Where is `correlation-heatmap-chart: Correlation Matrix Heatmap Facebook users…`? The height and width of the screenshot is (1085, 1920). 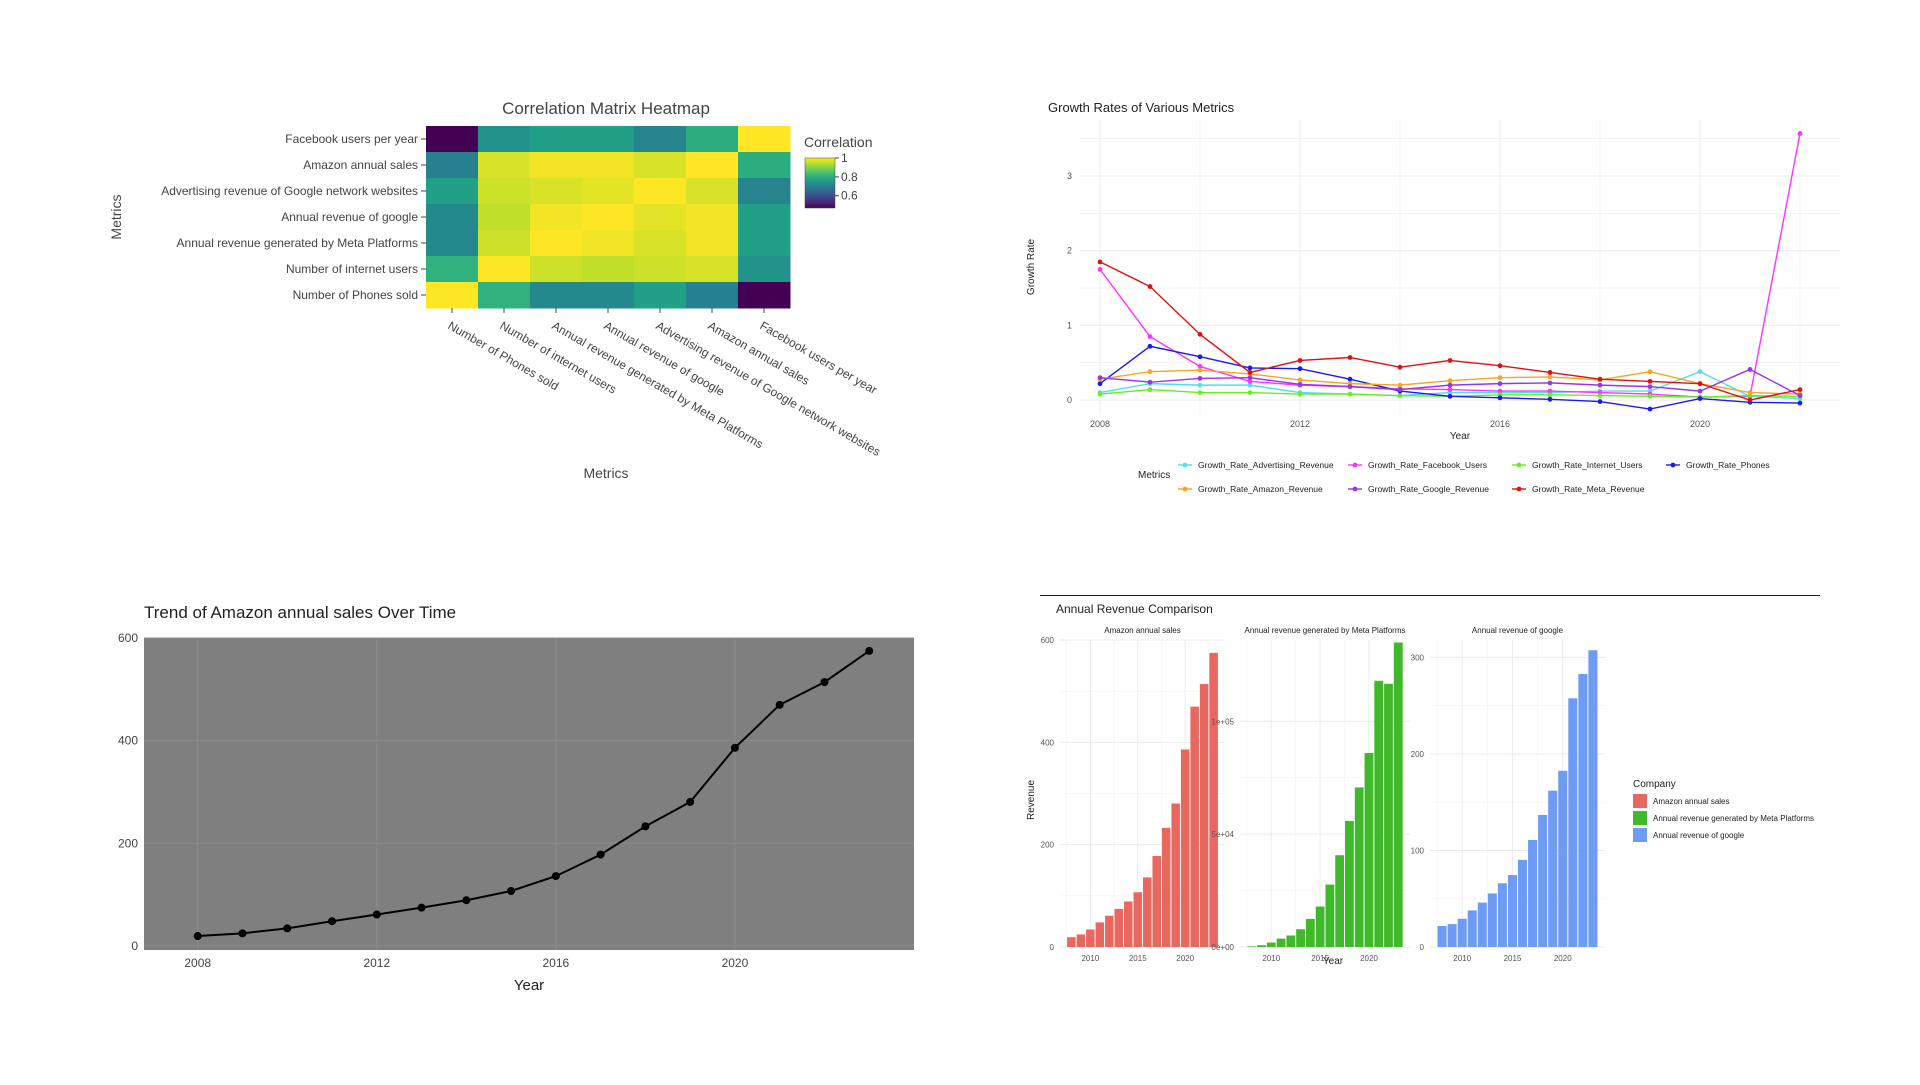 correlation-heatmap-chart: Correlation Matrix Heatmap Facebook users… is located at coordinates (495, 290).